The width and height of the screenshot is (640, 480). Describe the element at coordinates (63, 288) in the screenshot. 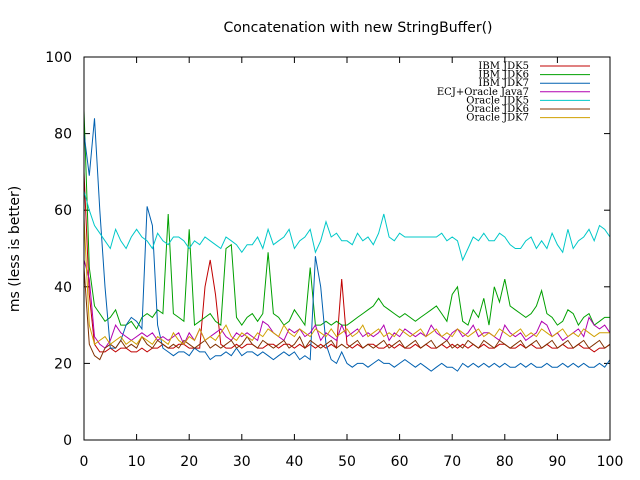

I see `y-tick-label: 40` at that location.